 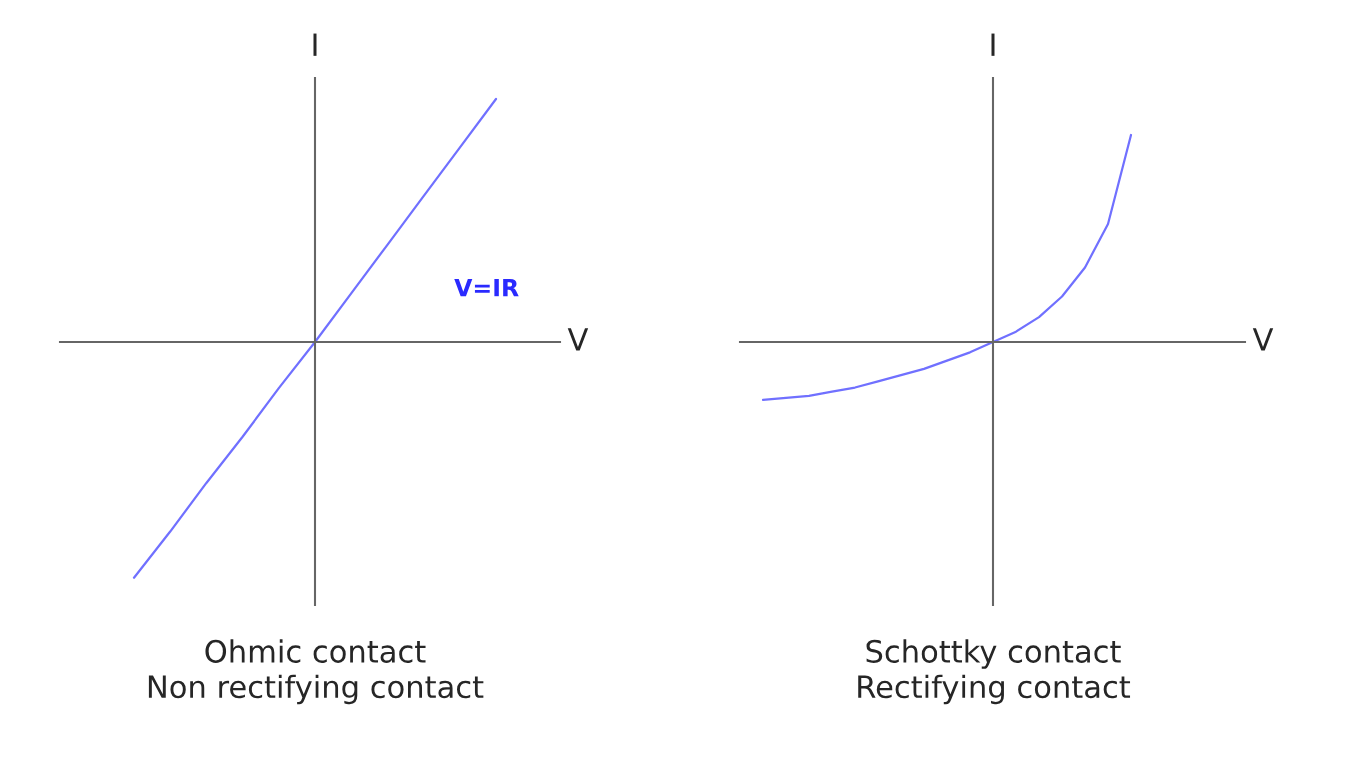 I want to click on text: Schottky contact Rectifying contact, so click(x=994, y=672).